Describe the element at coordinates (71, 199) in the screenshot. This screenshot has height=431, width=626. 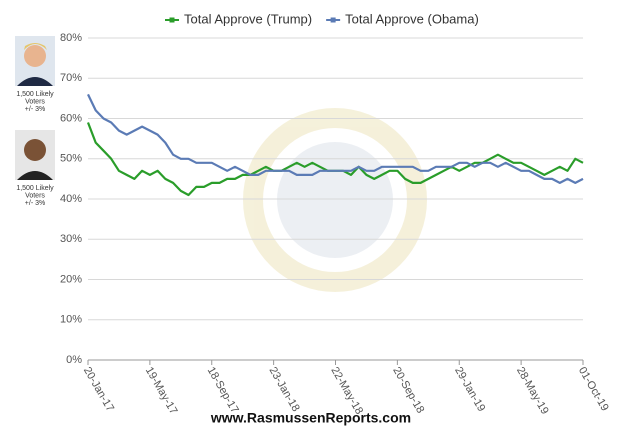
I see `y-tick-label: 40%` at that location.